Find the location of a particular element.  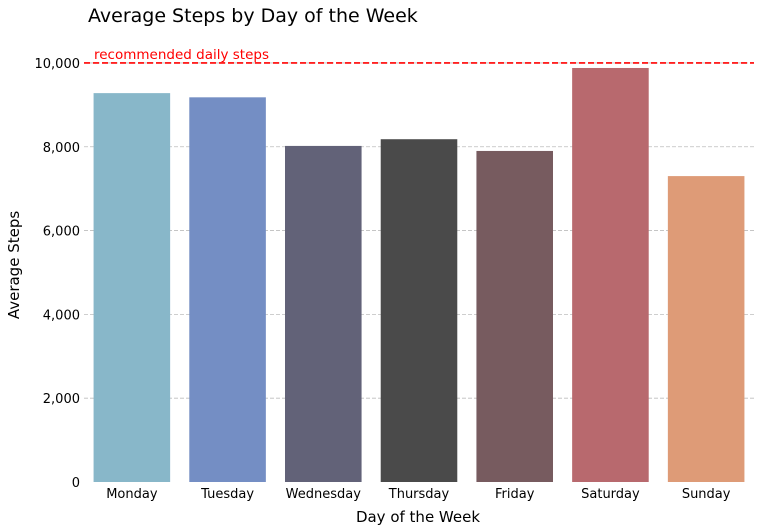

x-axis-label: Day of the Week is located at coordinates (418, 517).